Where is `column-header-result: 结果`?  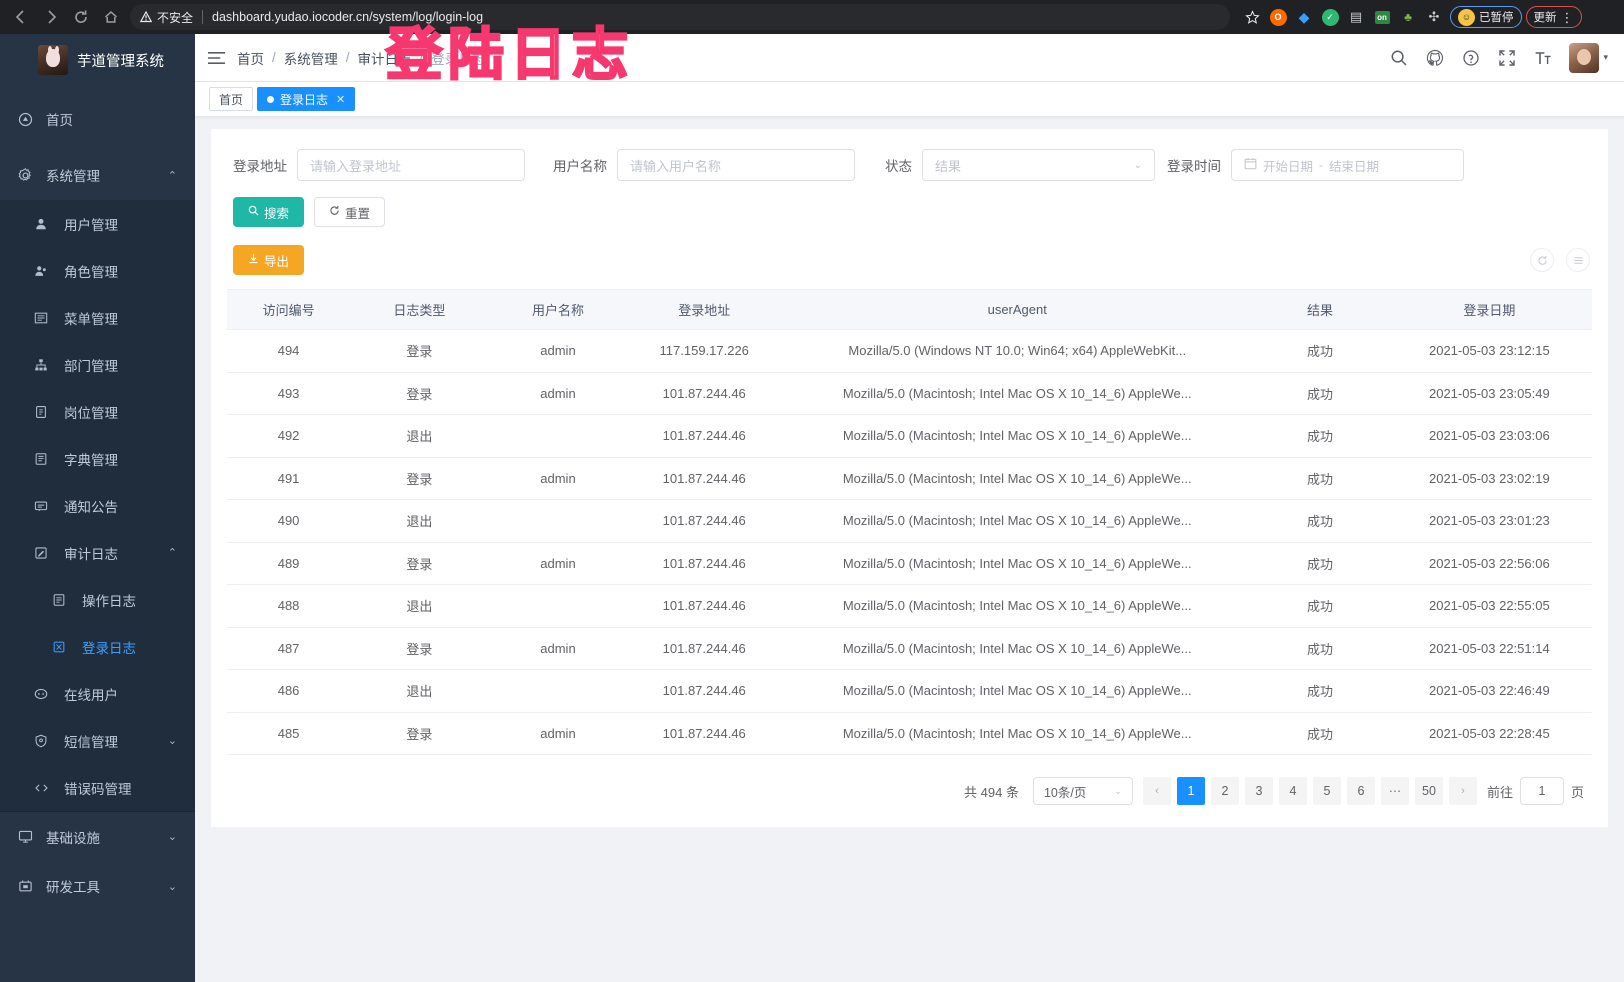 column-header-result: 结果 is located at coordinates (1320, 309).